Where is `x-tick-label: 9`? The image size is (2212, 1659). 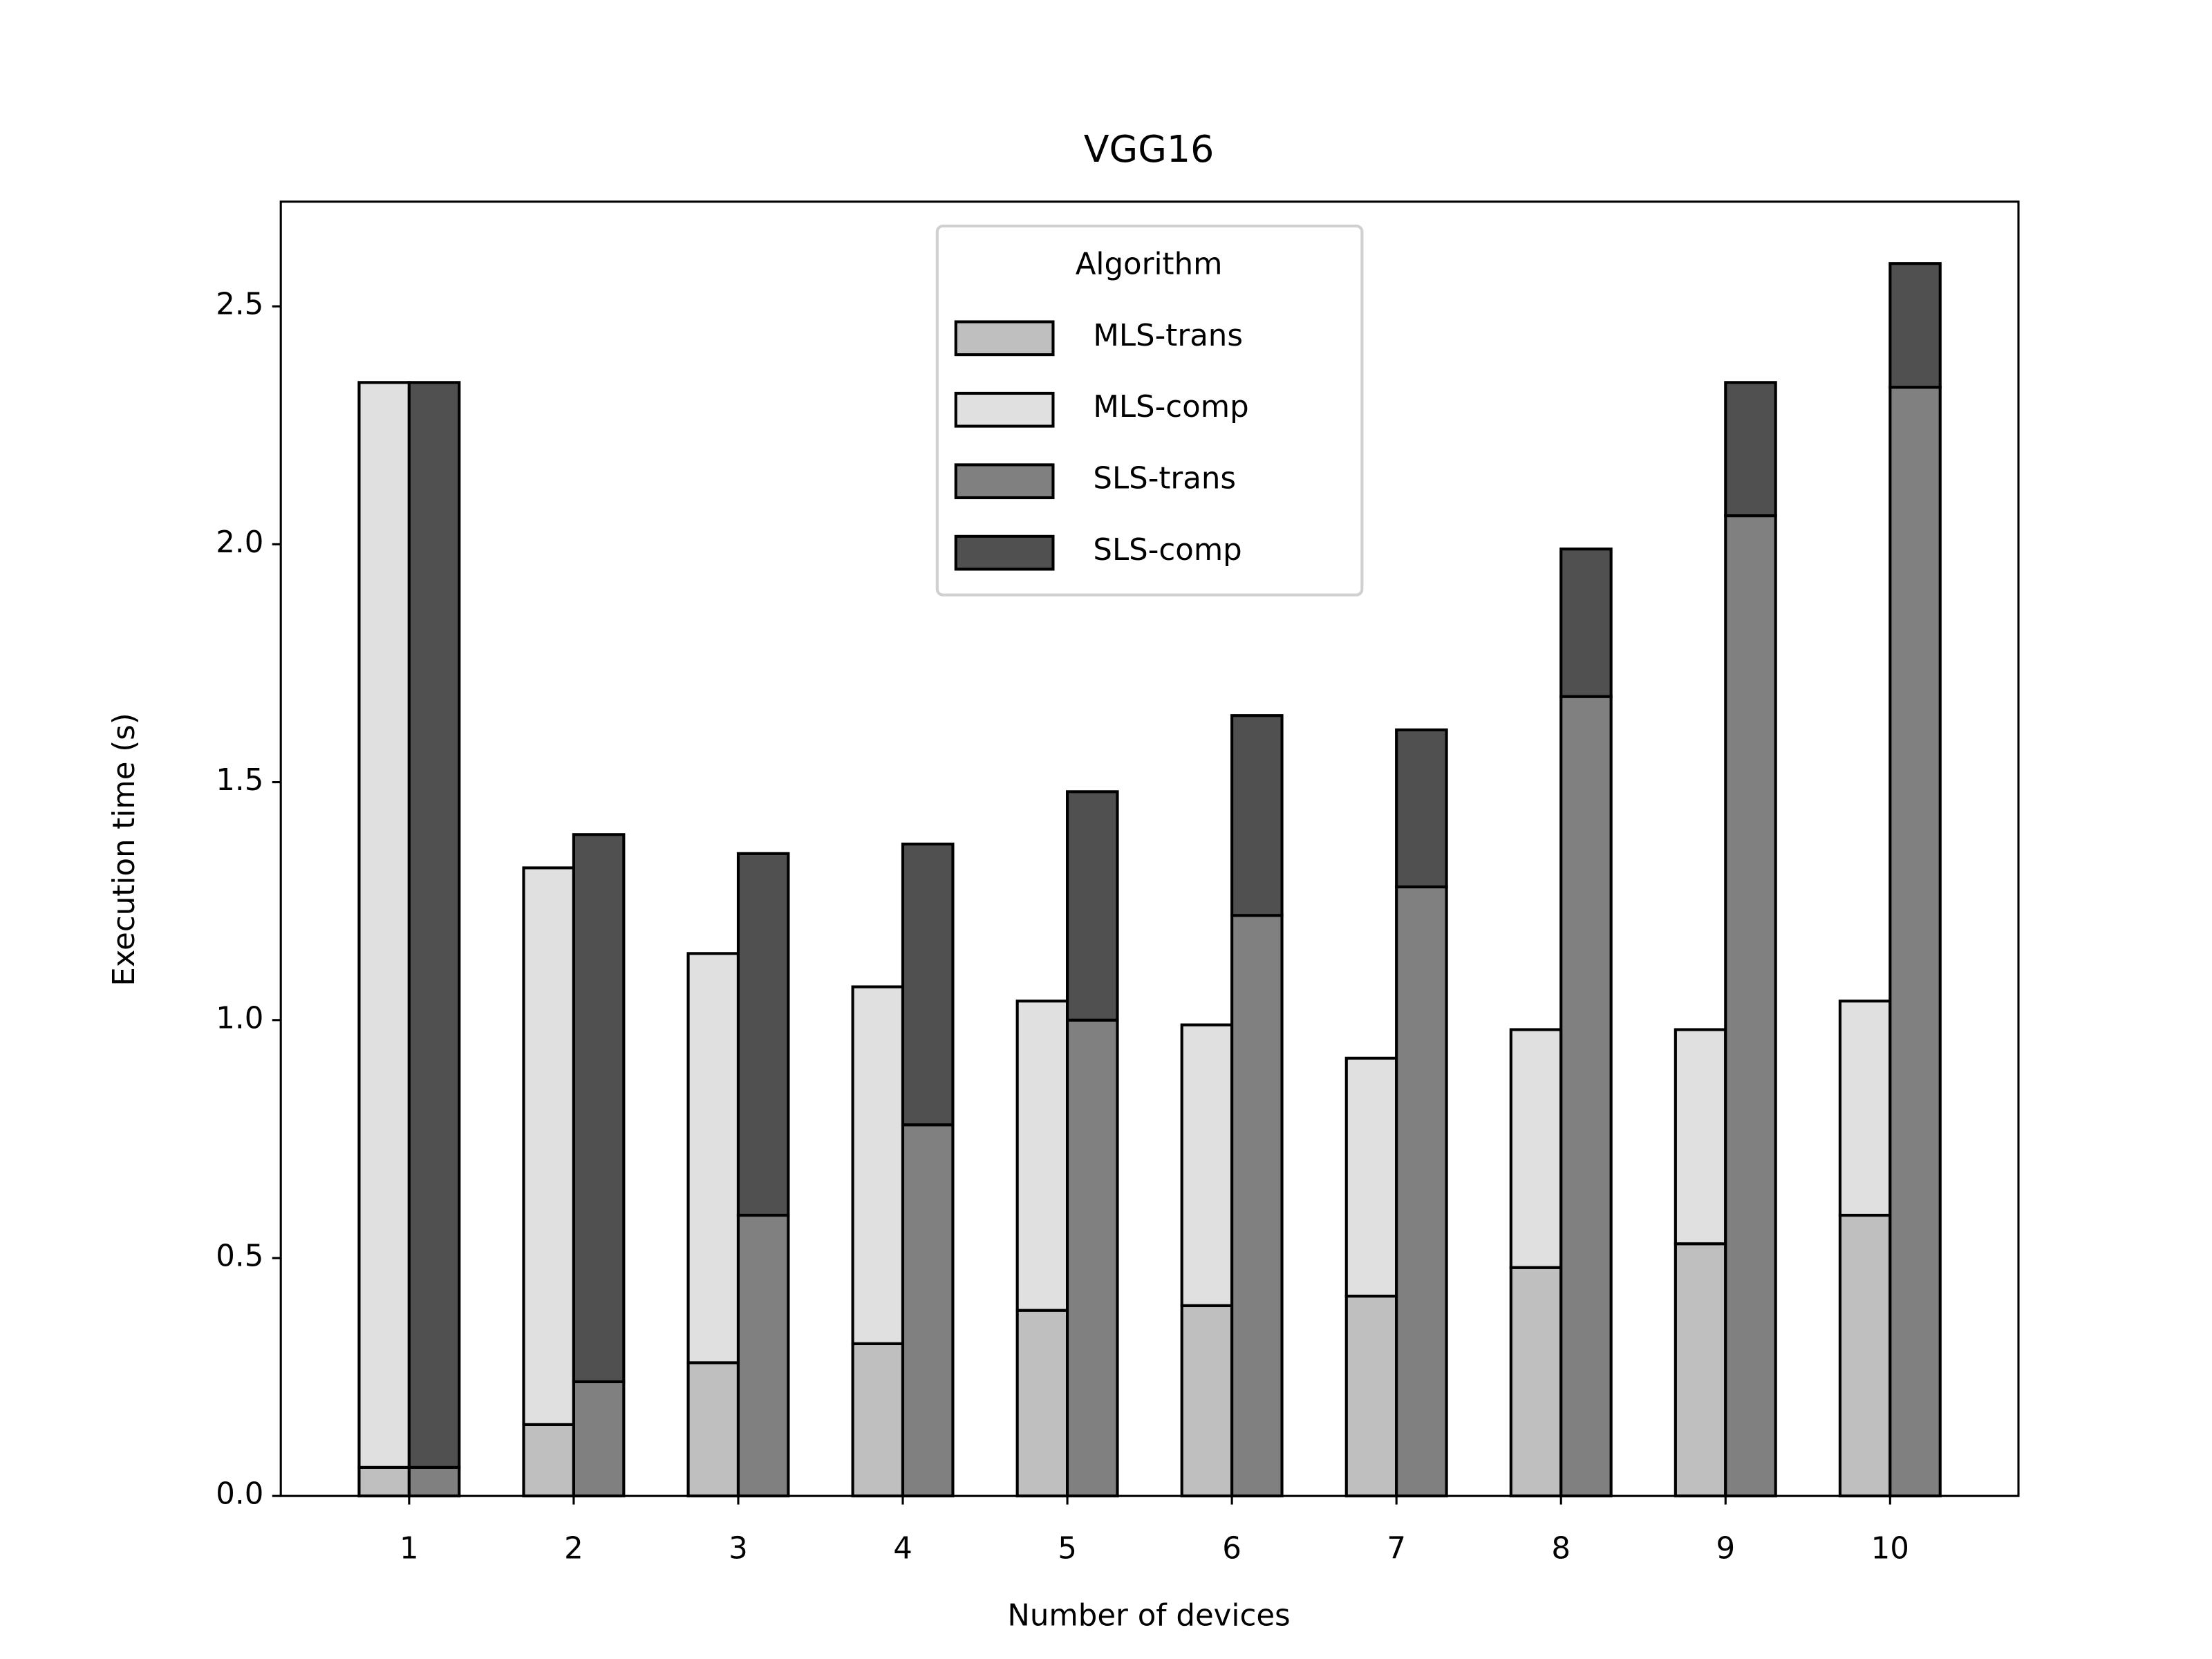
x-tick-label: 9 is located at coordinates (1726, 1549).